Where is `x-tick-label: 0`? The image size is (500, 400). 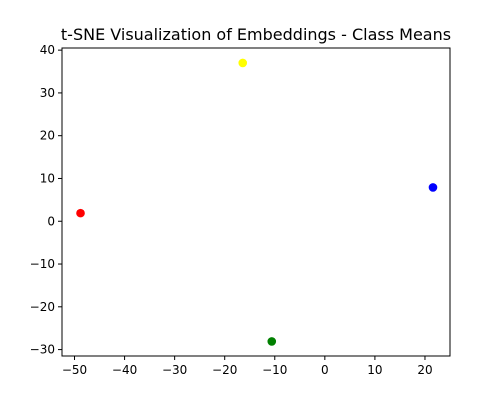 x-tick-label: 0 is located at coordinates (325, 370).